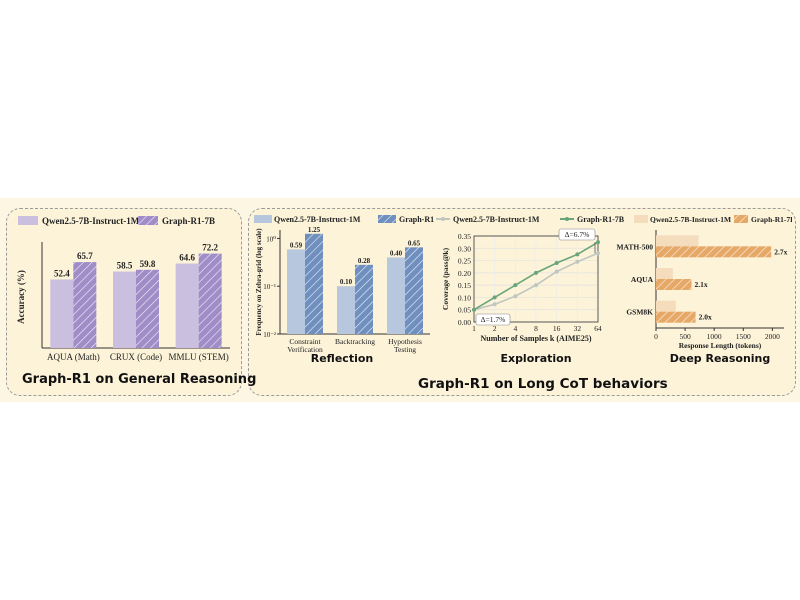  I want to click on y-tick-label: 0.15, so click(464, 285).